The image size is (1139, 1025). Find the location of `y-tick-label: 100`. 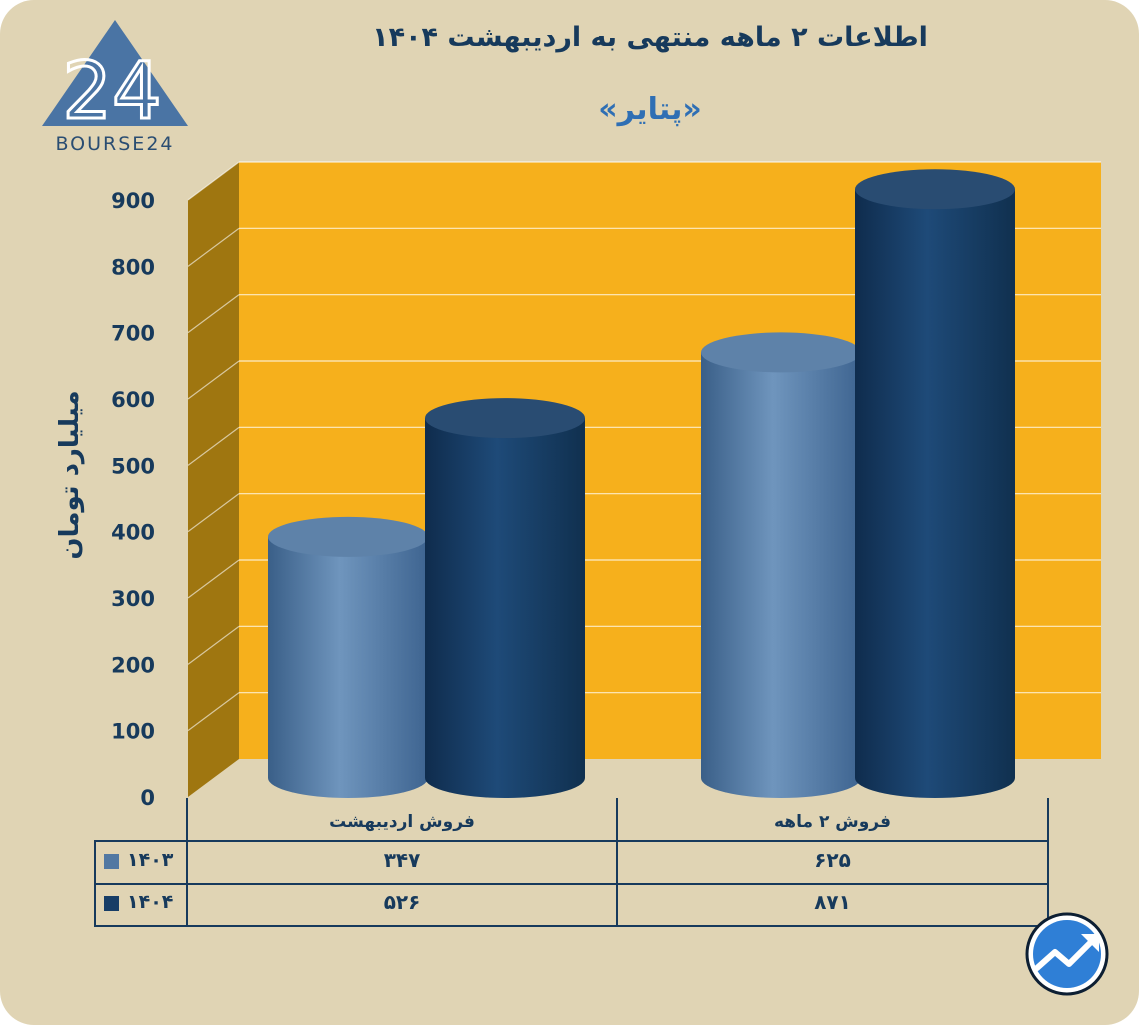

y-tick-label: 100 is located at coordinates (133, 732).